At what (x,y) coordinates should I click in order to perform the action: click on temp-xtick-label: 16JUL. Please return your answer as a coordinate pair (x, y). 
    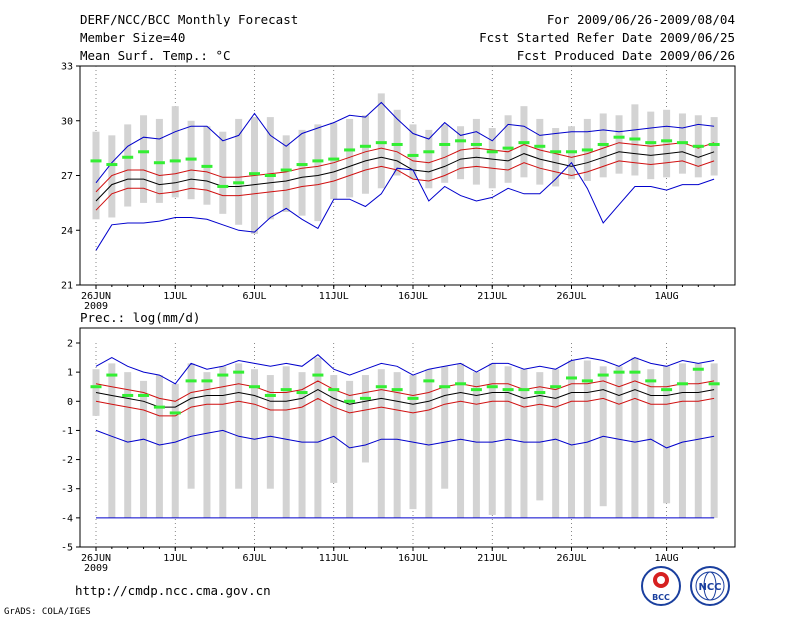
    Looking at the image, I should click on (413, 296).